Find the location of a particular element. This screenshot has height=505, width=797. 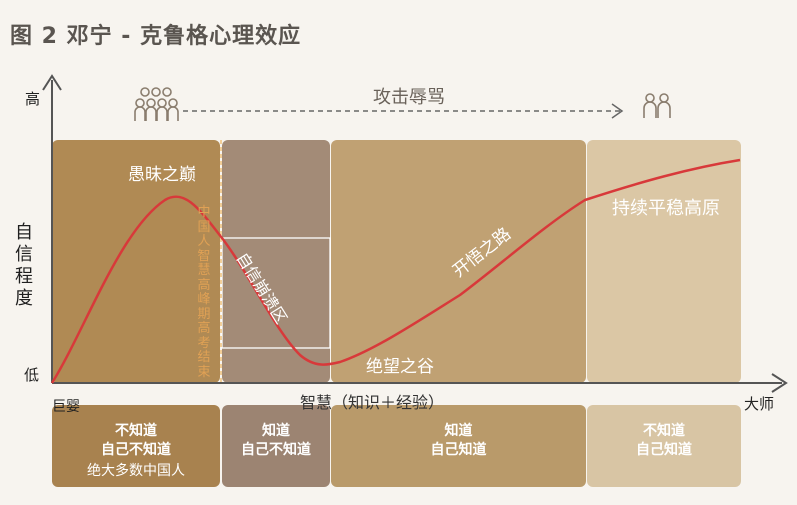

group-people-icon is located at coordinates (156, 104).